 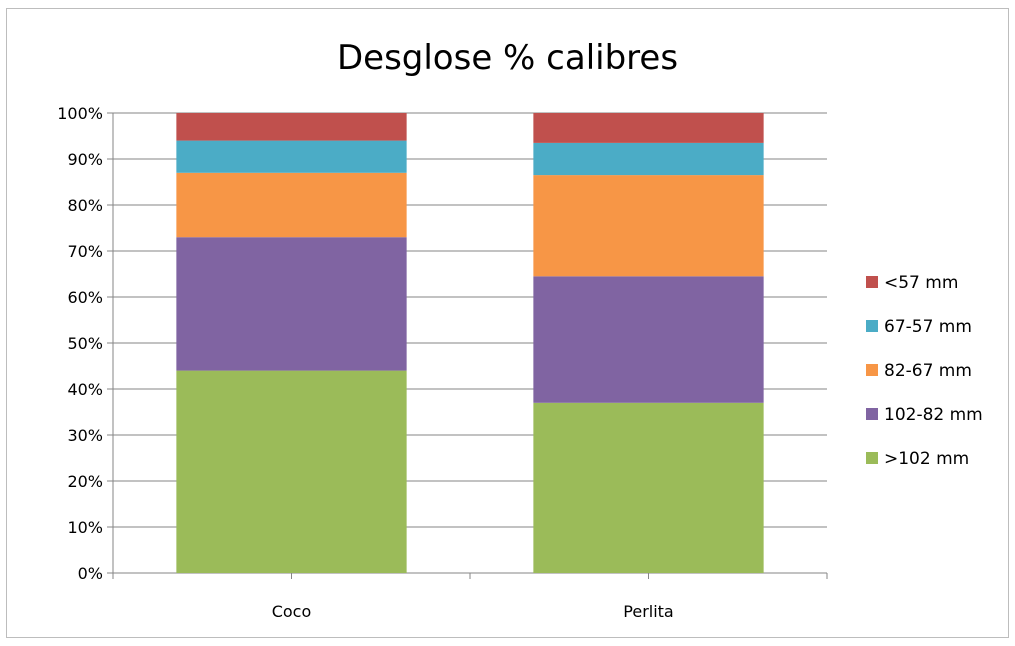 What do you see at coordinates (85, 251) in the screenshot?
I see `y-tick-label: 70%` at bounding box center [85, 251].